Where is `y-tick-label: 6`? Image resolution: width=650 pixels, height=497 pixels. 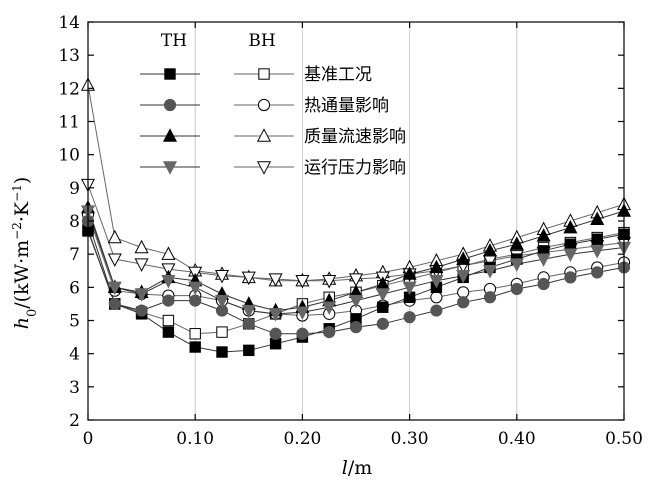 y-tick-label: 6 is located at coordinates (74, 288).